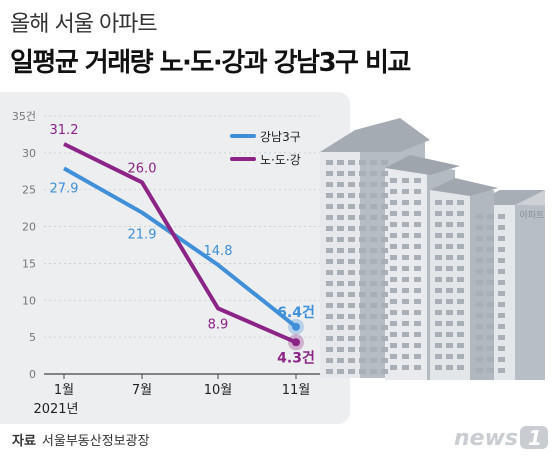  Describe the element at coordinates (501, 438) in the screenshot. I see `news1-logo: news 1` at that location.